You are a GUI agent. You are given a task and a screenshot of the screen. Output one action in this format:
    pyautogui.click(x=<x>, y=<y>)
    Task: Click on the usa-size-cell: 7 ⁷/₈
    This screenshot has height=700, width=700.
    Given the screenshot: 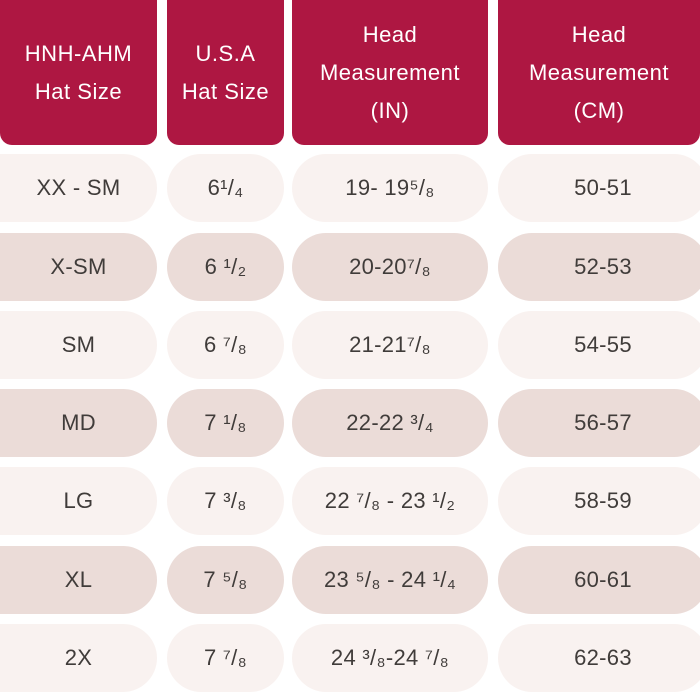 What is the action you would take?
    pyautogui.click(x=225, y=658)
    